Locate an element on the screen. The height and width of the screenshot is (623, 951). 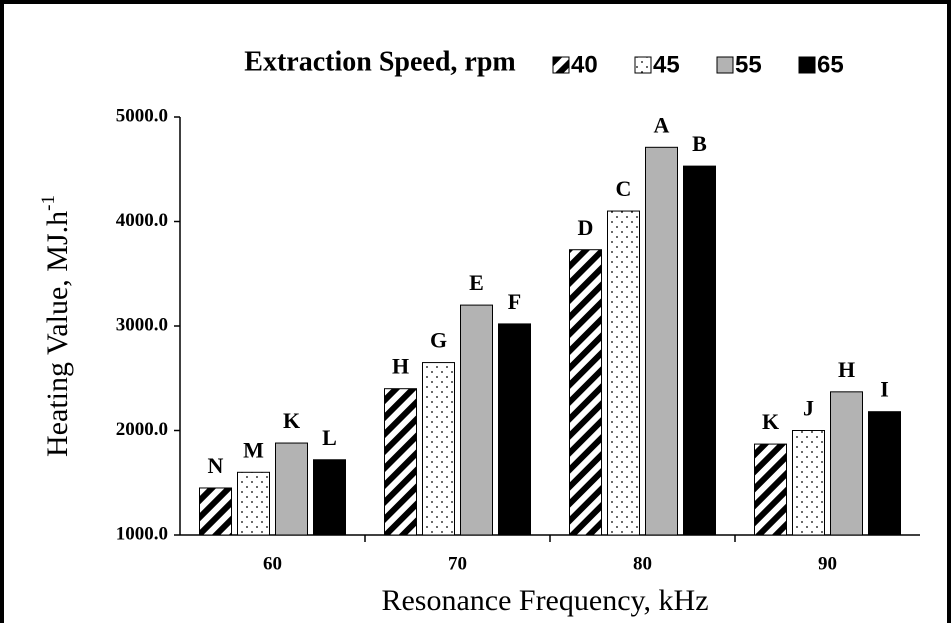
bar-letter: N is located at coordinates (216, 465).